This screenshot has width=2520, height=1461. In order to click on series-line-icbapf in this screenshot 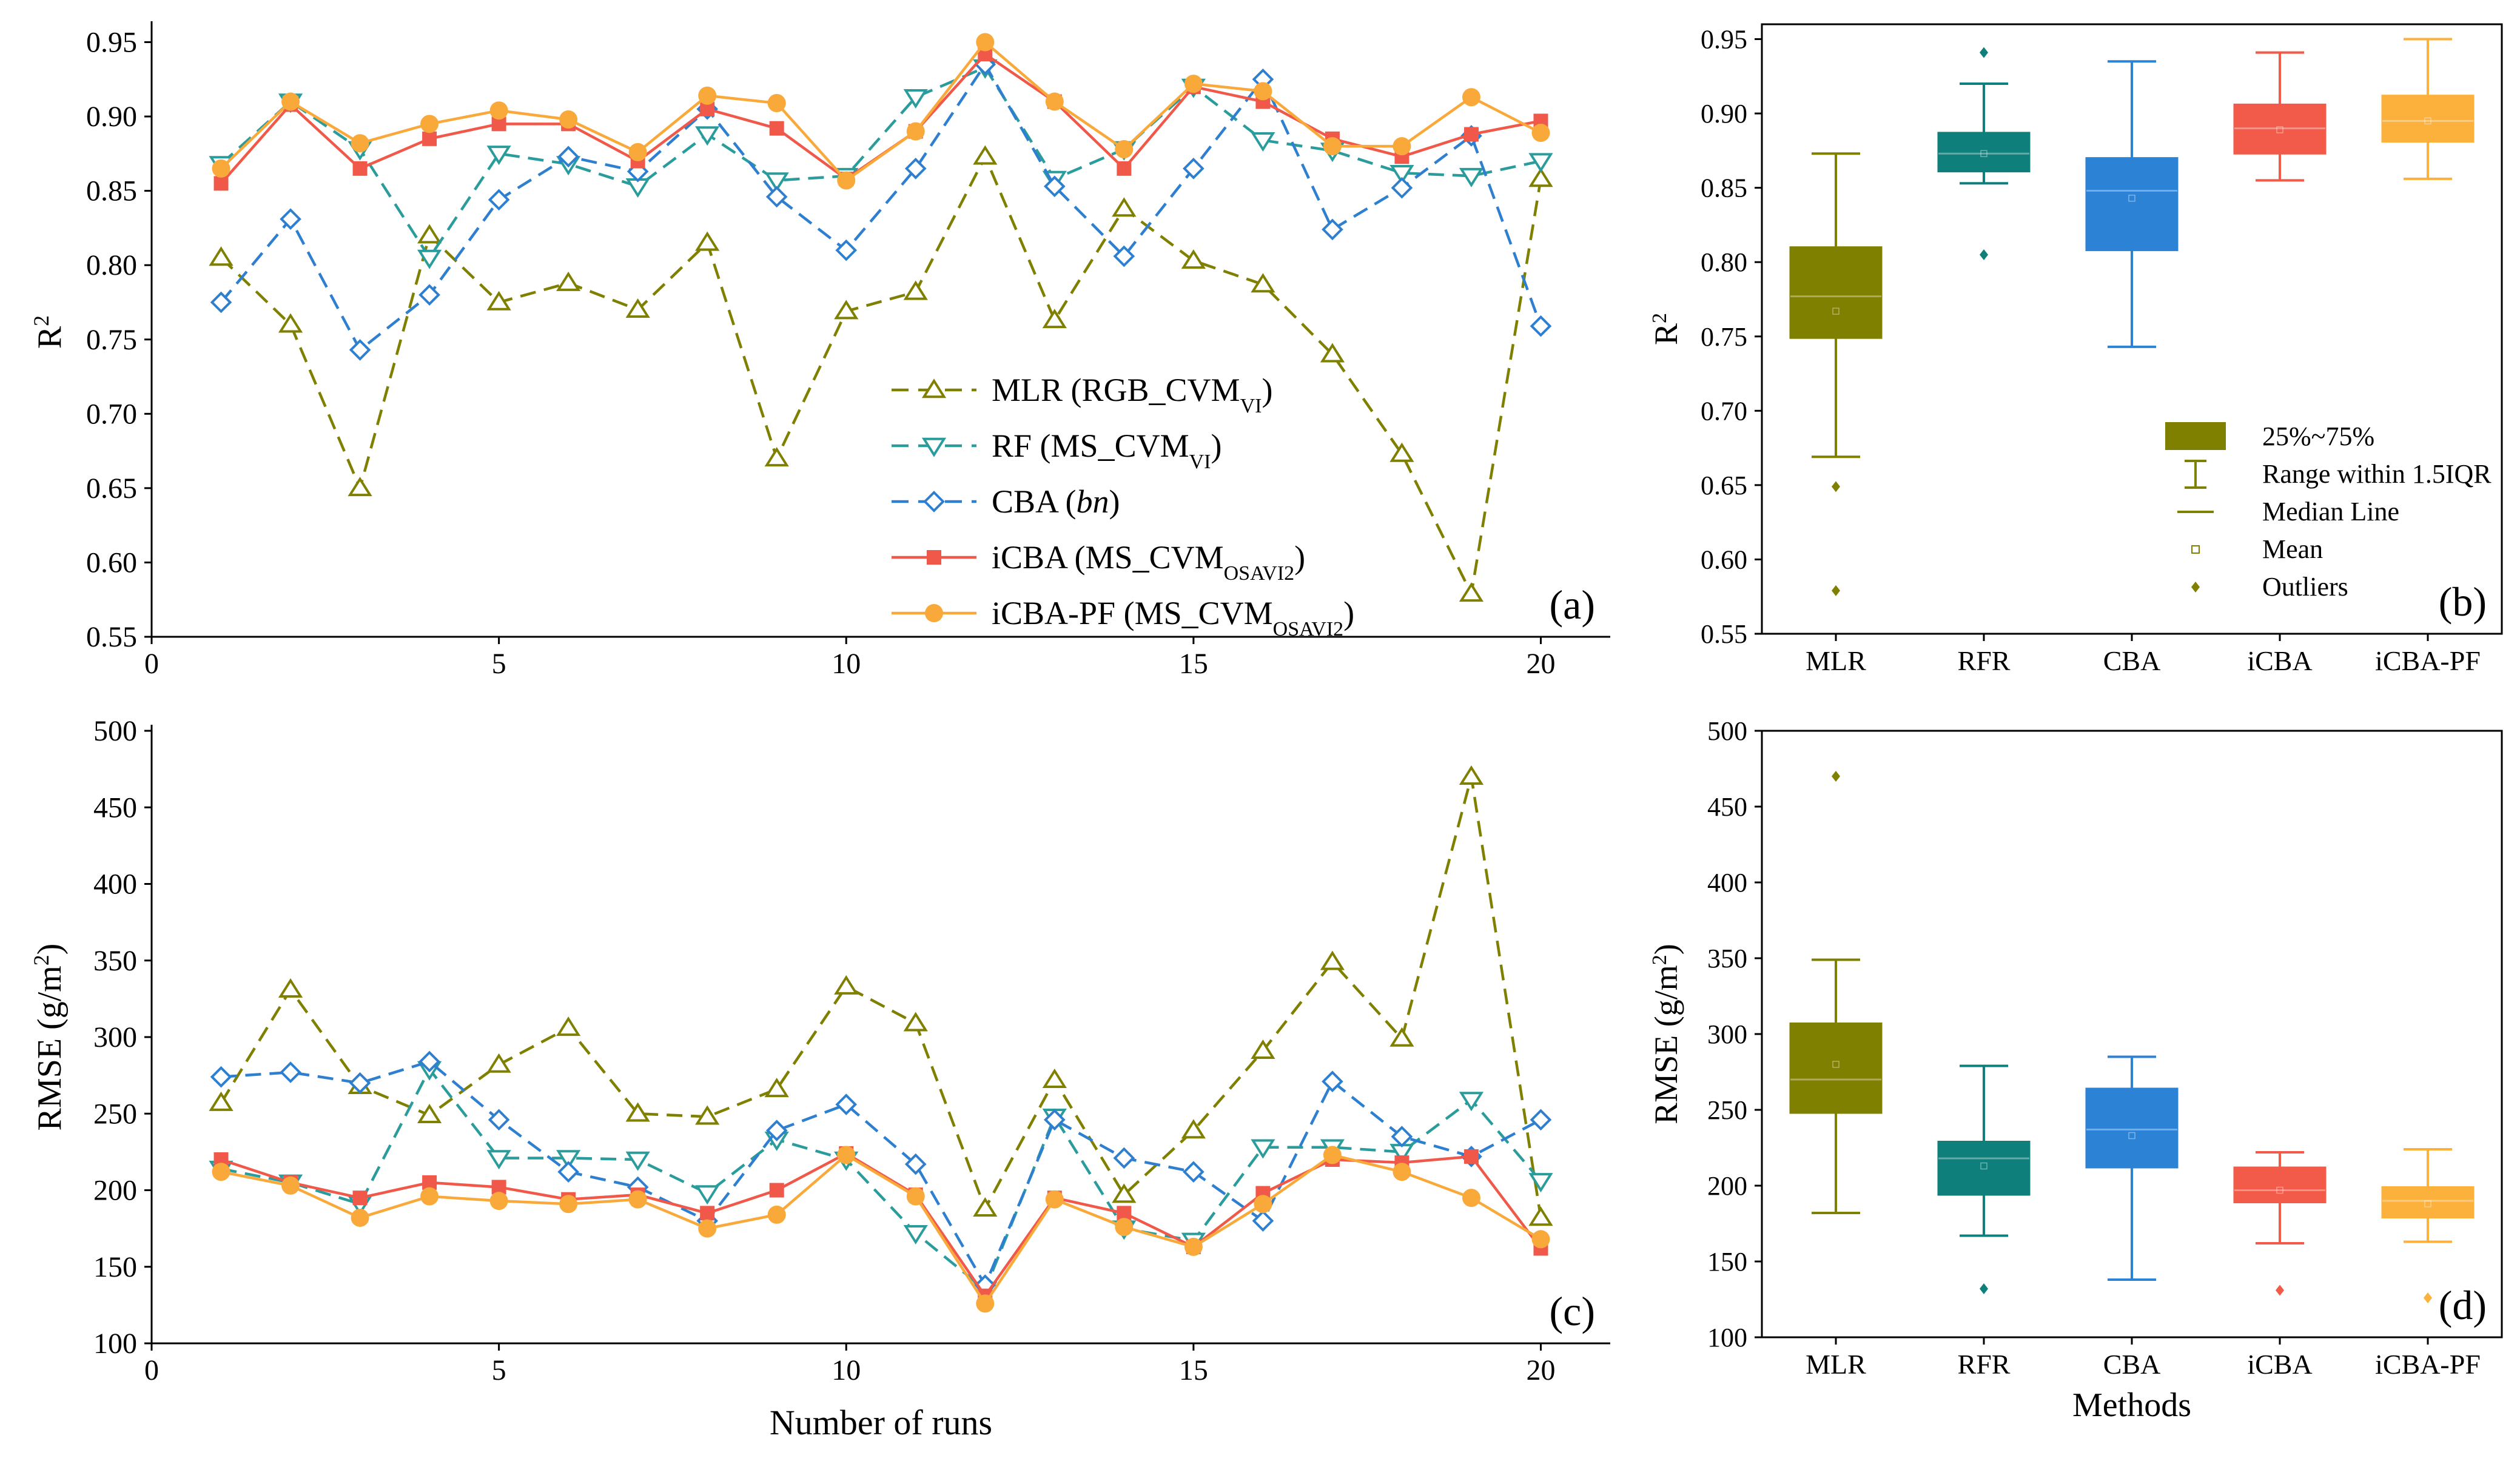, I will do `click(881, 1229)`.